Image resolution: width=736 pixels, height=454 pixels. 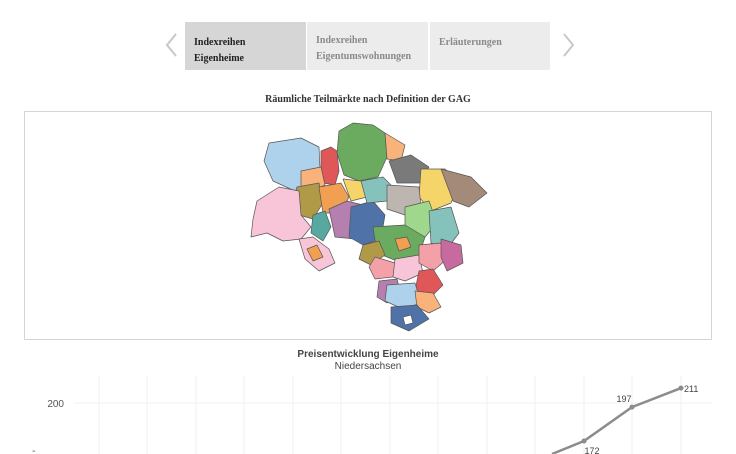 What do you see at coordinates (172, 45) in the screenshot?
I see `previous-arrow-icon` at bounding box center [172, 45].